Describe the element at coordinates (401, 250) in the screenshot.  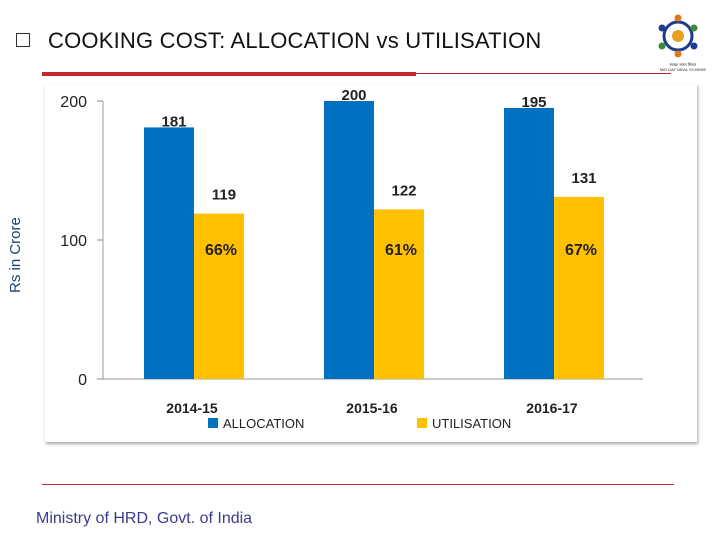
I see `utilisation-percent-label: 61%` at that location.